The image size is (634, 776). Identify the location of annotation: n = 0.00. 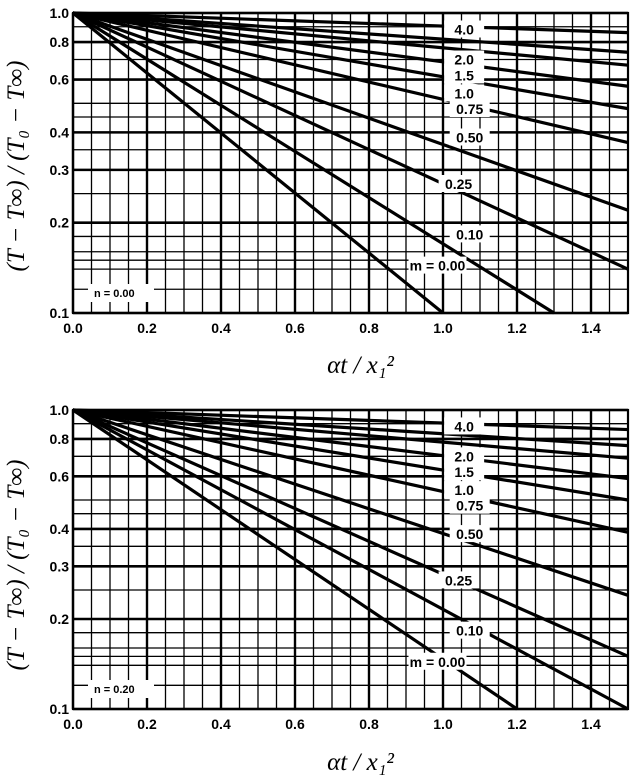
(114, 294).